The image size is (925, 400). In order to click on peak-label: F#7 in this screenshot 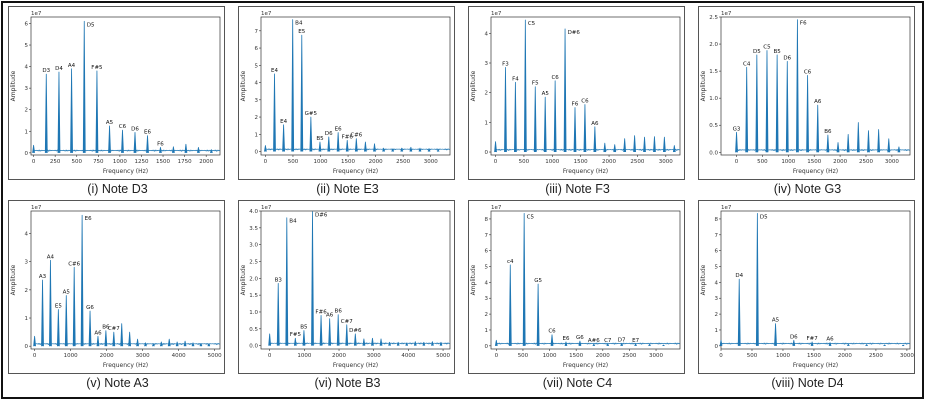, I will do `click(812, 339)`.